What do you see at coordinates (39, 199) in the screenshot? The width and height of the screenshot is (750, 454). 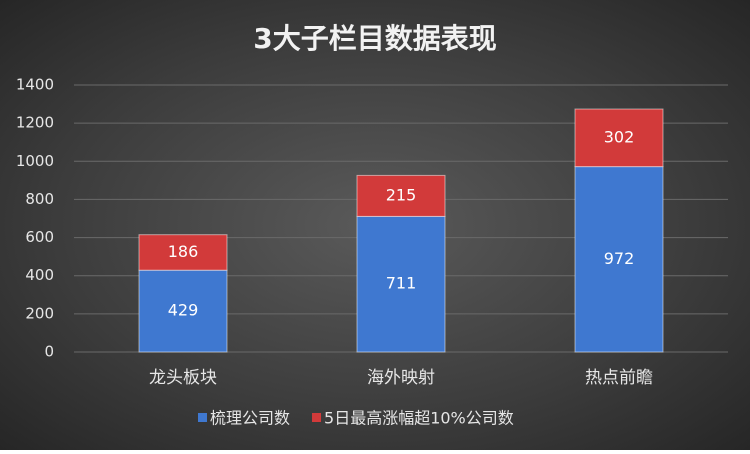 I see `y-tick-label: 800` at bounding box center [39, 199].